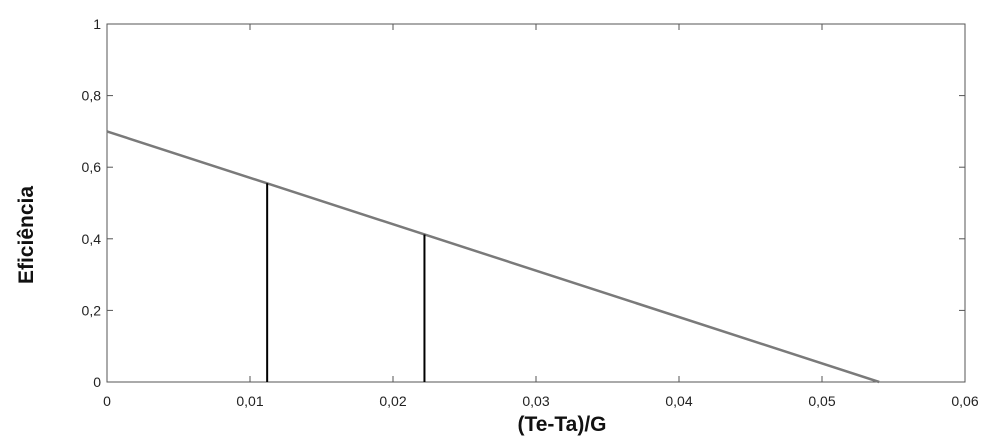 This screenshot has width=983, height=436. I want to click on y-tick-label: 0, so click(97, 382).